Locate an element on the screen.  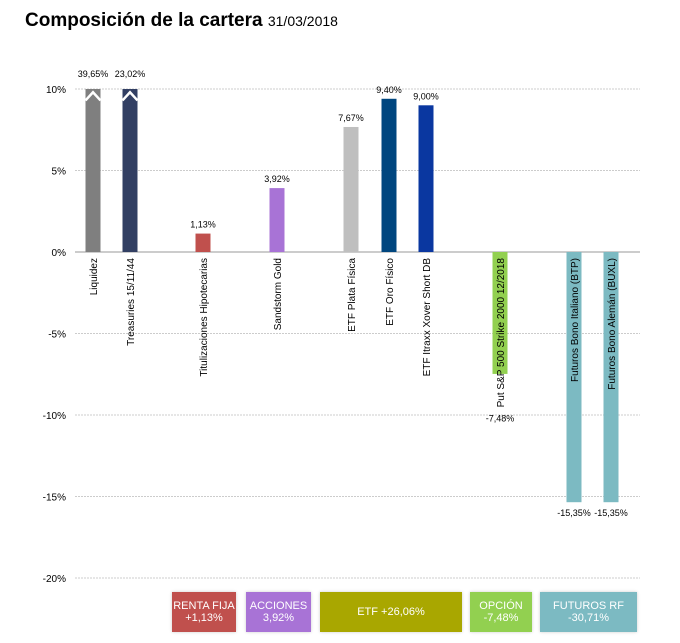
legend-futuros-rf: FUTUROS RF -30,71% is located at coordinates (588, 612).